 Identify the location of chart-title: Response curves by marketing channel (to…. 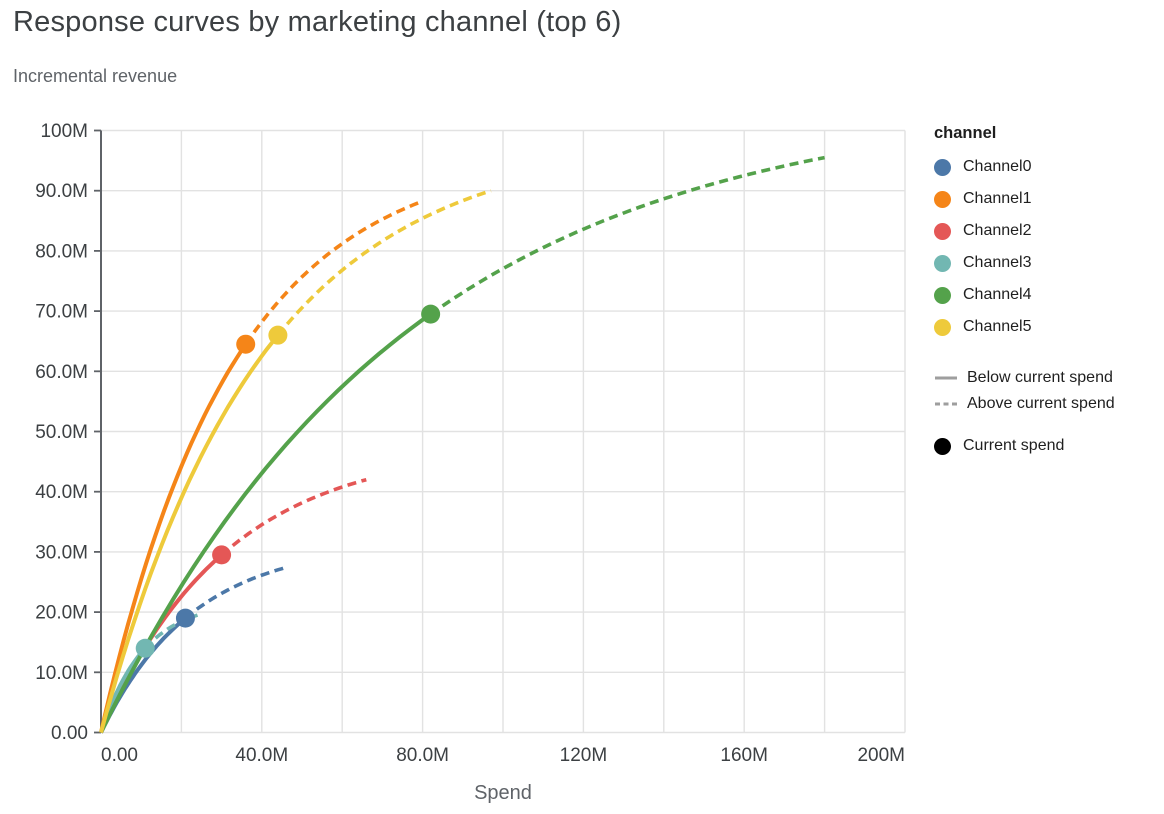
(317, 22).